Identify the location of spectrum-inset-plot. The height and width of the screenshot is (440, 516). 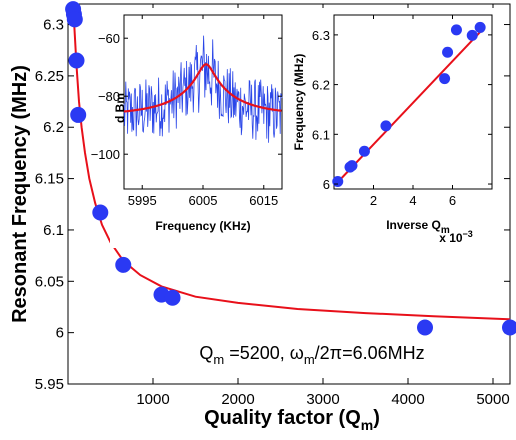
(203, 89).